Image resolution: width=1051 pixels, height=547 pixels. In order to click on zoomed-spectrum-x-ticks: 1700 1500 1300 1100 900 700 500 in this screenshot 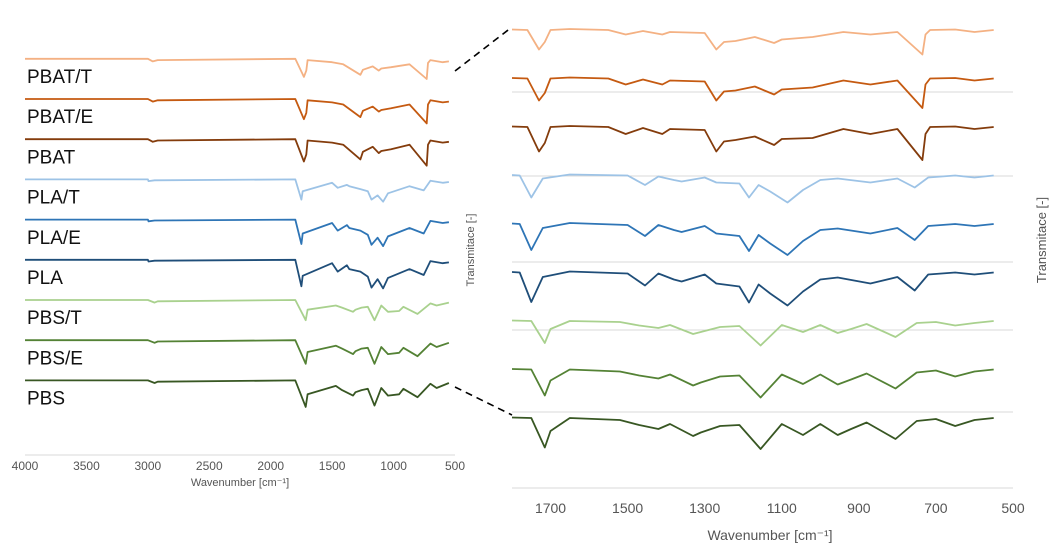, I will do `click(780, 508)`.